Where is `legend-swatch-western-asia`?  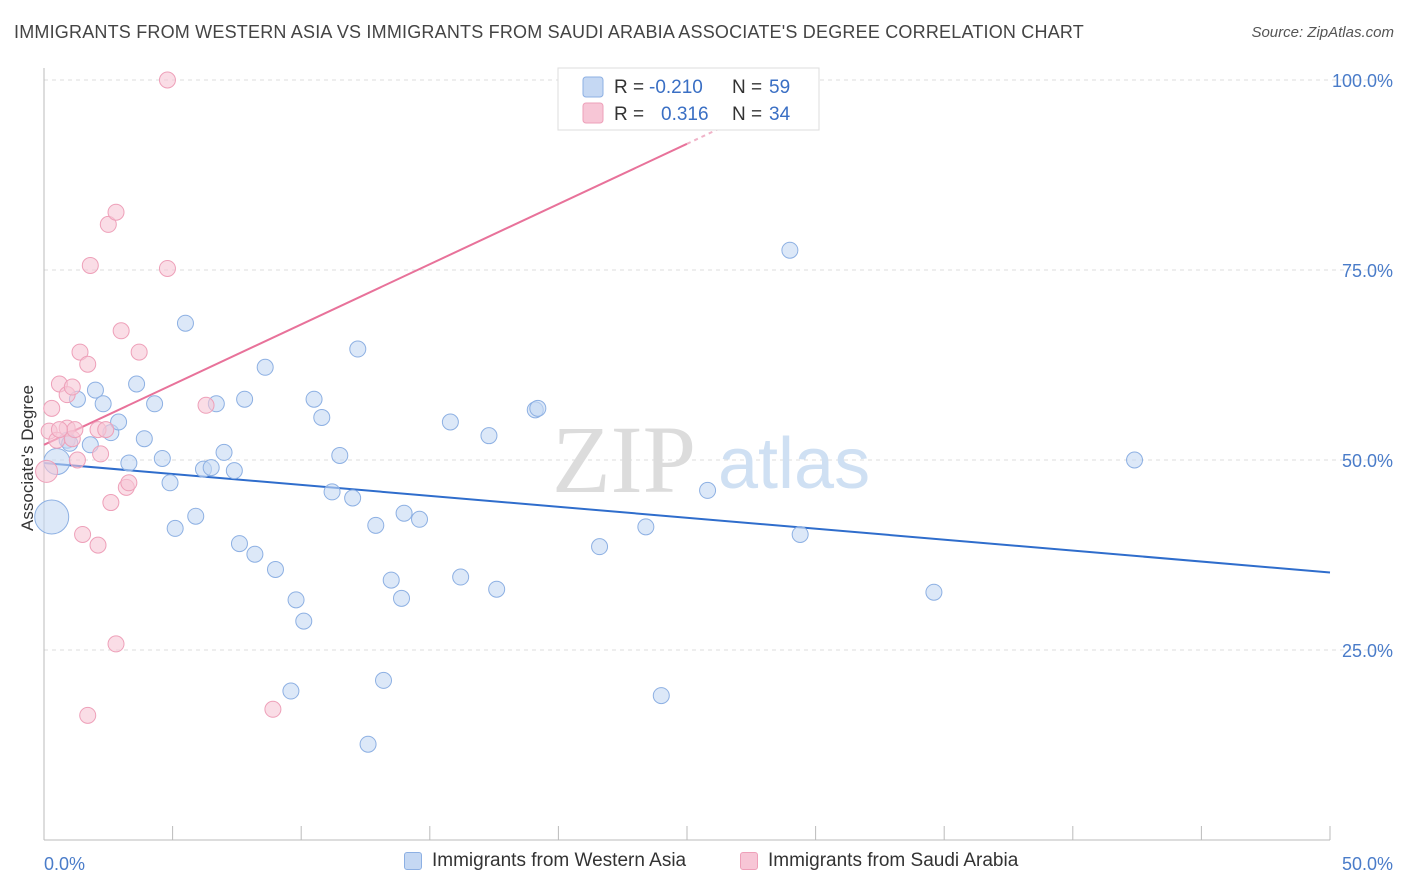
legend-swatch-western-asia is located at coordinates (593, 87).